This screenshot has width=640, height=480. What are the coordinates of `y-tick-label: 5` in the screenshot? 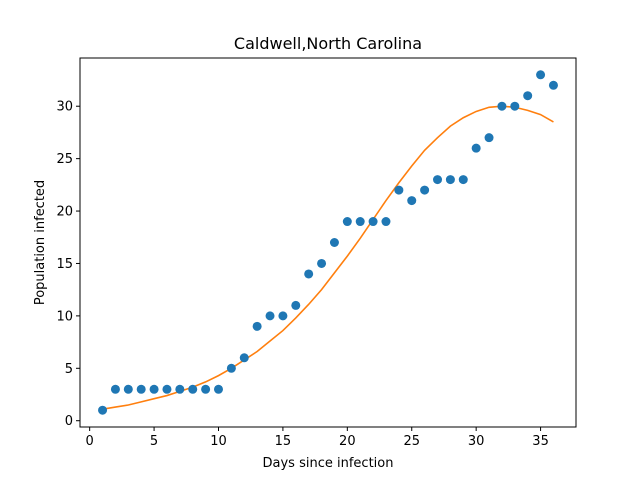 It's located at (69, 369).